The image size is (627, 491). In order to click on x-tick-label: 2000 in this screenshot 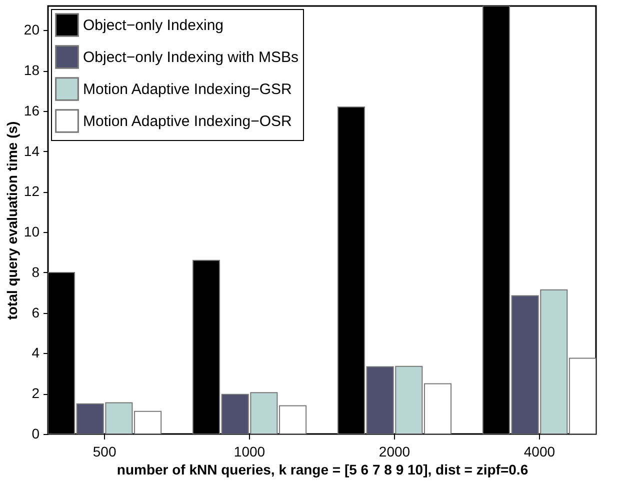, I will do `click(394, 452)`.